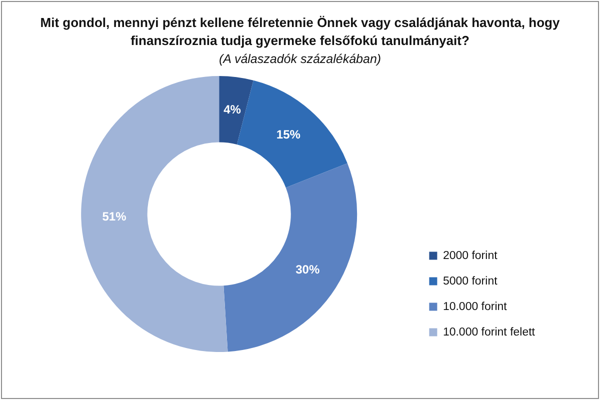 The width and height of the screenshot is (600, 400). I want to click on data-label: 30%, so click(308, 269).